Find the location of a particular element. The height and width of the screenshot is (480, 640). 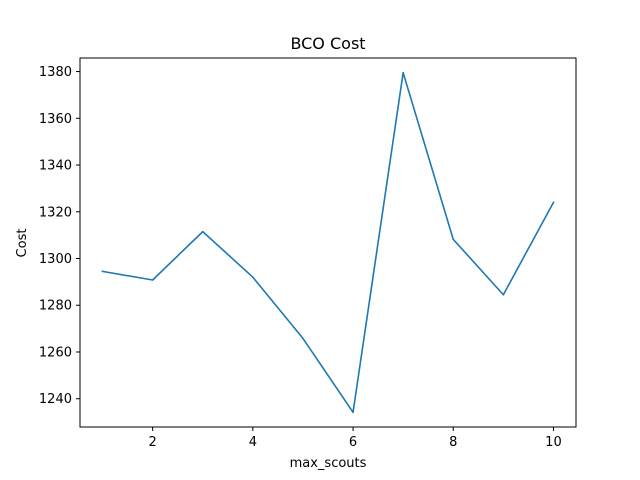

x-tick-label: 4 is located at coordinates (253, 442).